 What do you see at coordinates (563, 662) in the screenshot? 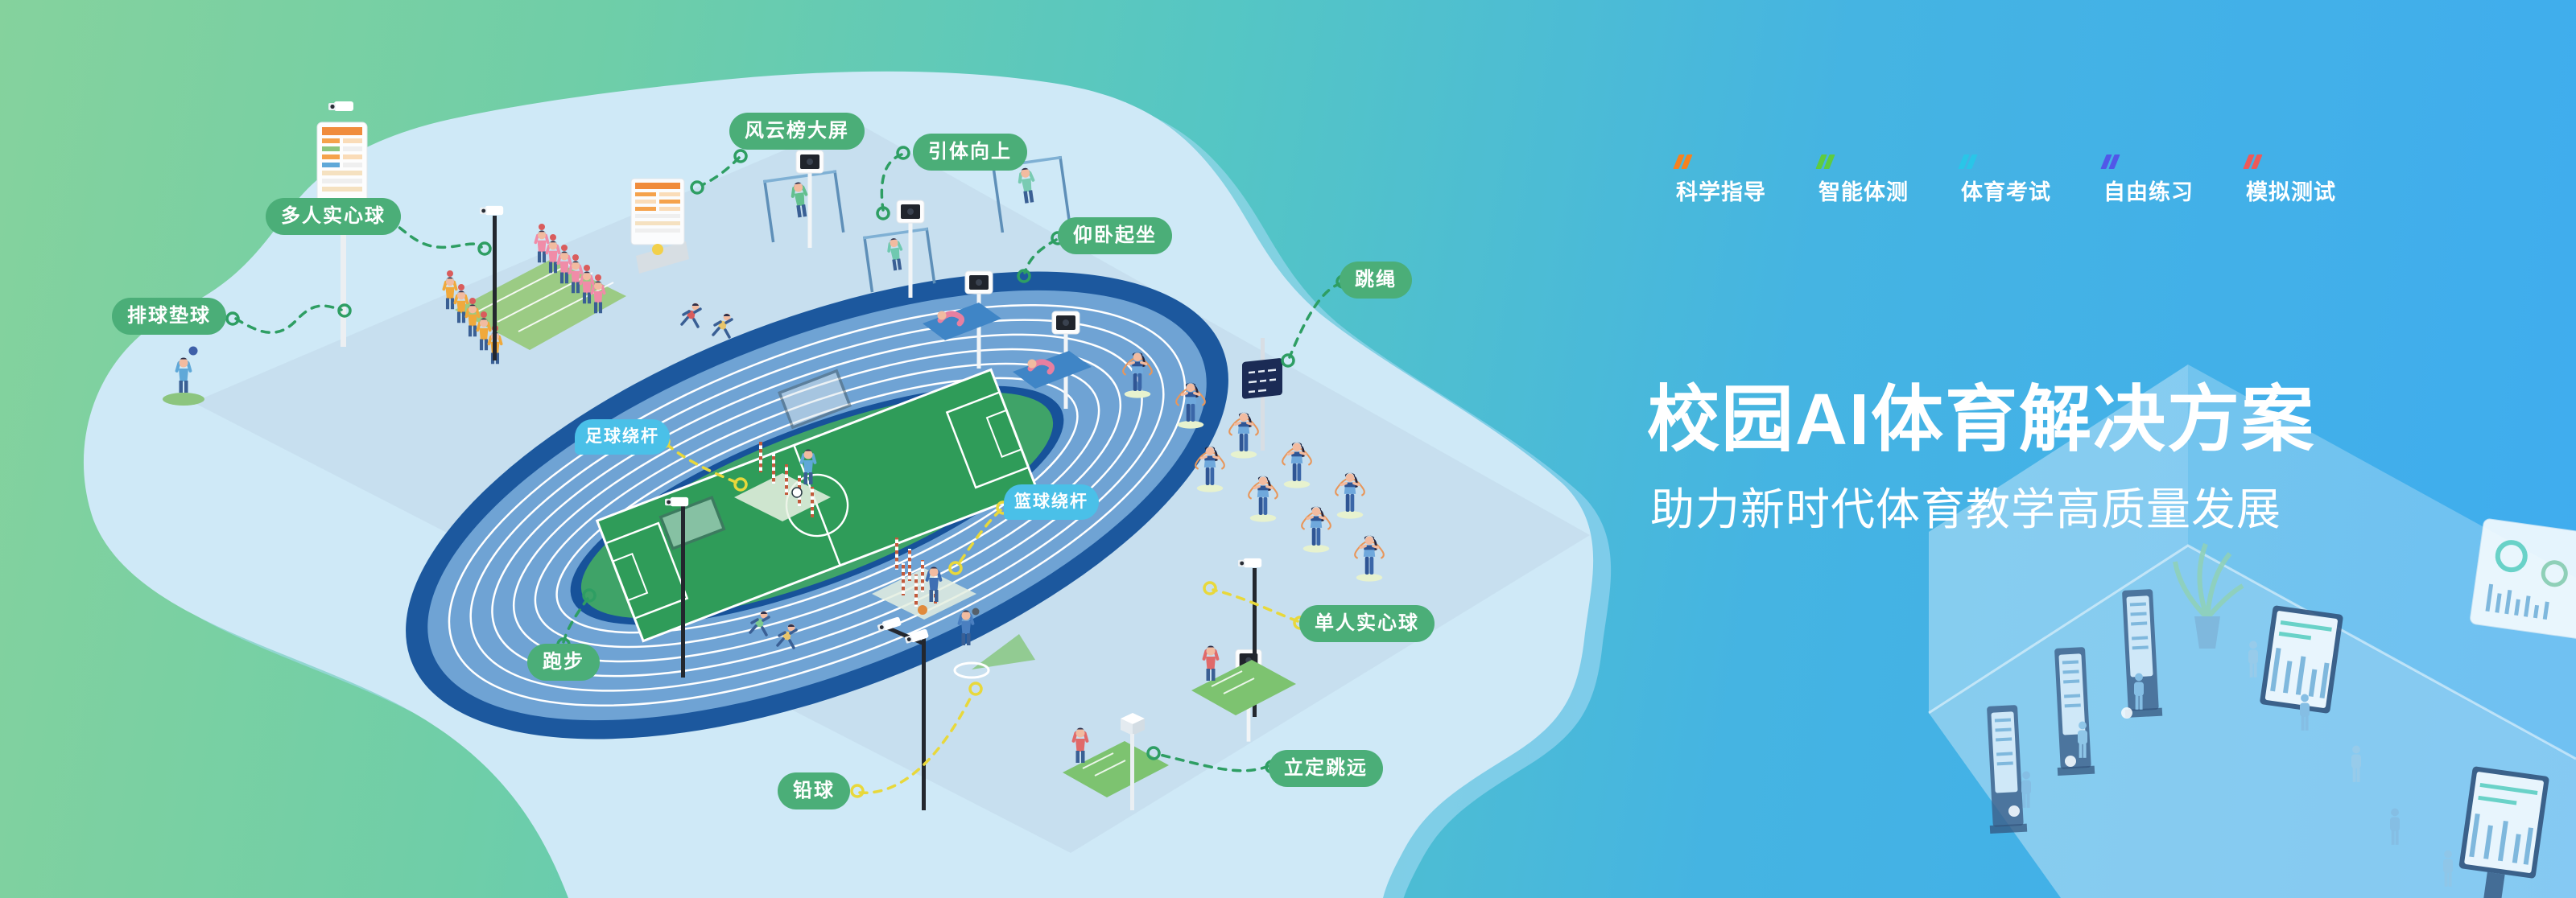
I see `pill-running: 跑步` at bounding box center [563, 662].